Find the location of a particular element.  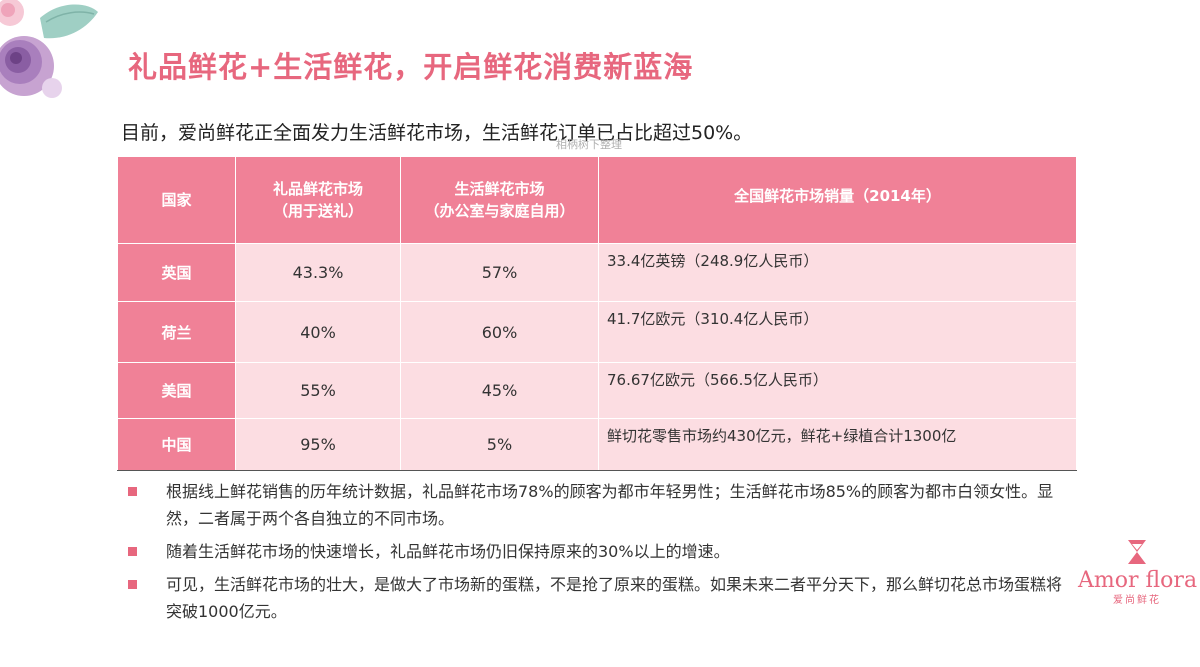

hourglass-logo-icon is located at coordinates (1137, 552).